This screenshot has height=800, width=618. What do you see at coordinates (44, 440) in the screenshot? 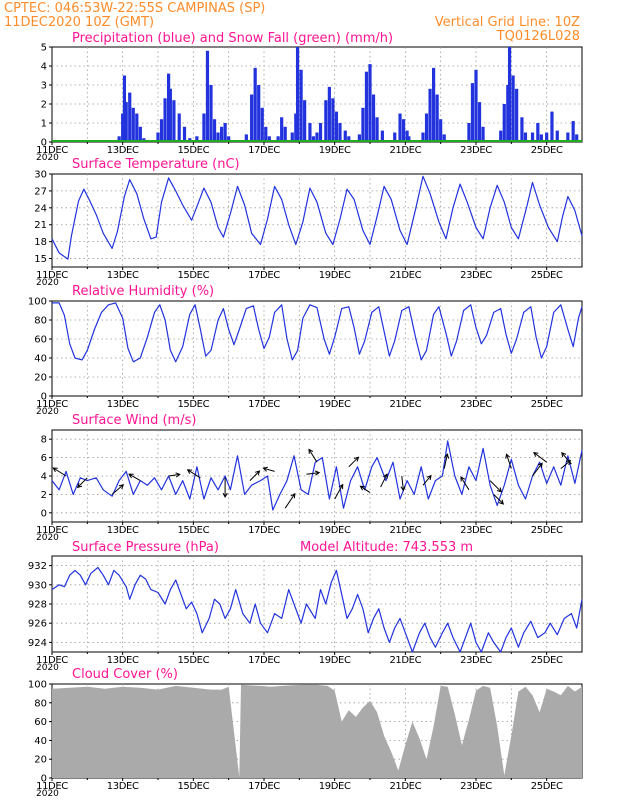
I see `y-tick-label: 8` at bounding box center [44, 440].